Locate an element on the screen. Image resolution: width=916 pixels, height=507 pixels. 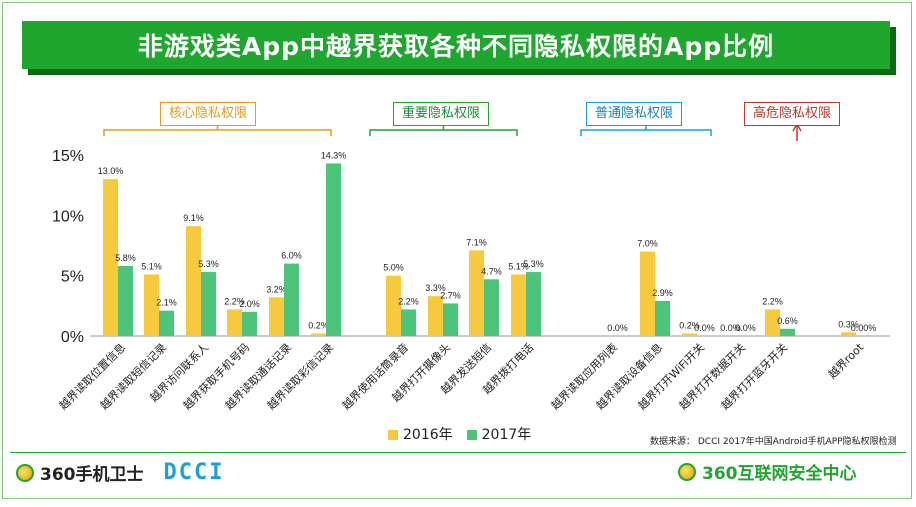
data-label: 2.7% is located at coordinates (450, 295).